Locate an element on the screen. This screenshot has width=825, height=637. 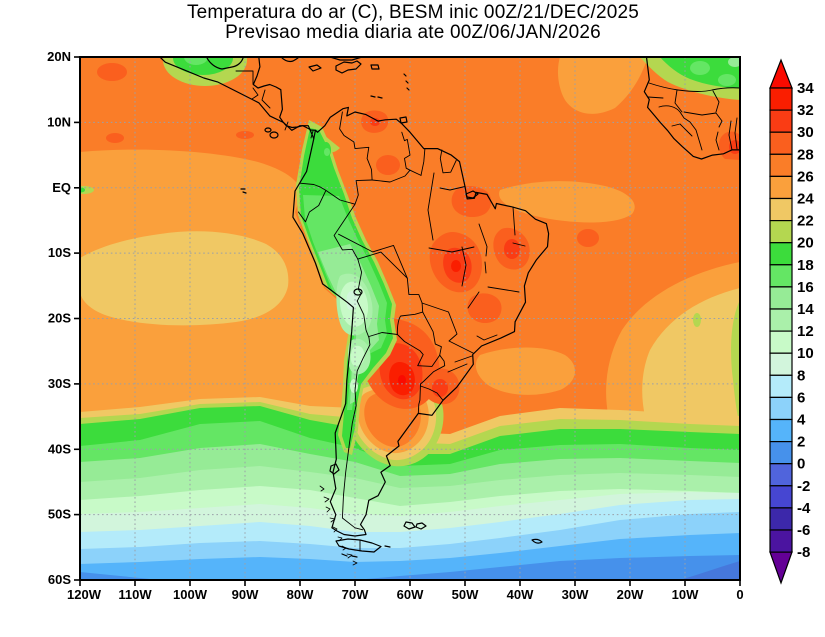
lat-label: 10N is located at coordinates (59, 121).